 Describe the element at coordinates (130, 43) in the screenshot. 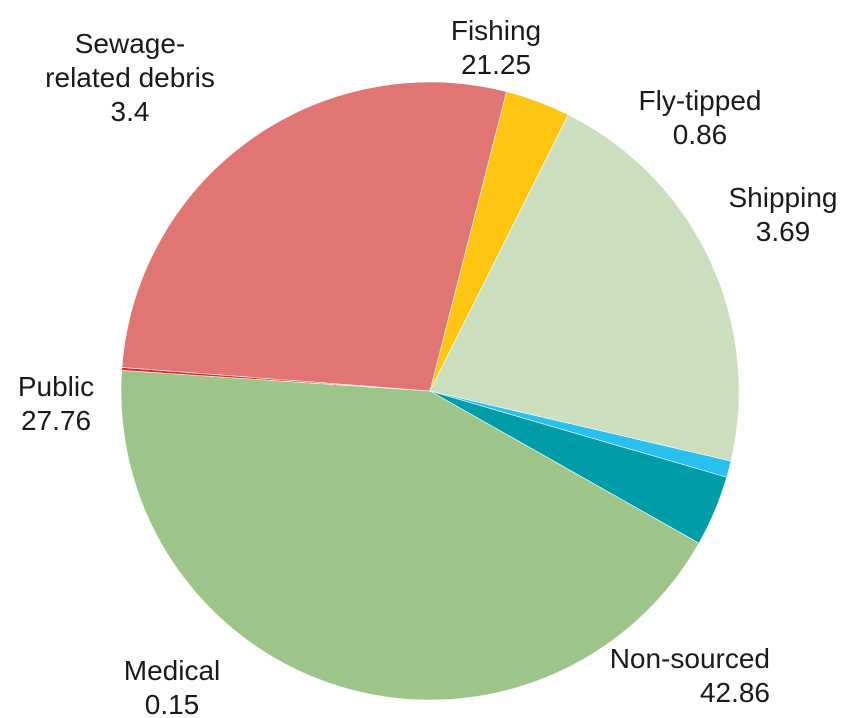

I see `pie-category-label: Sewage-` at that location.